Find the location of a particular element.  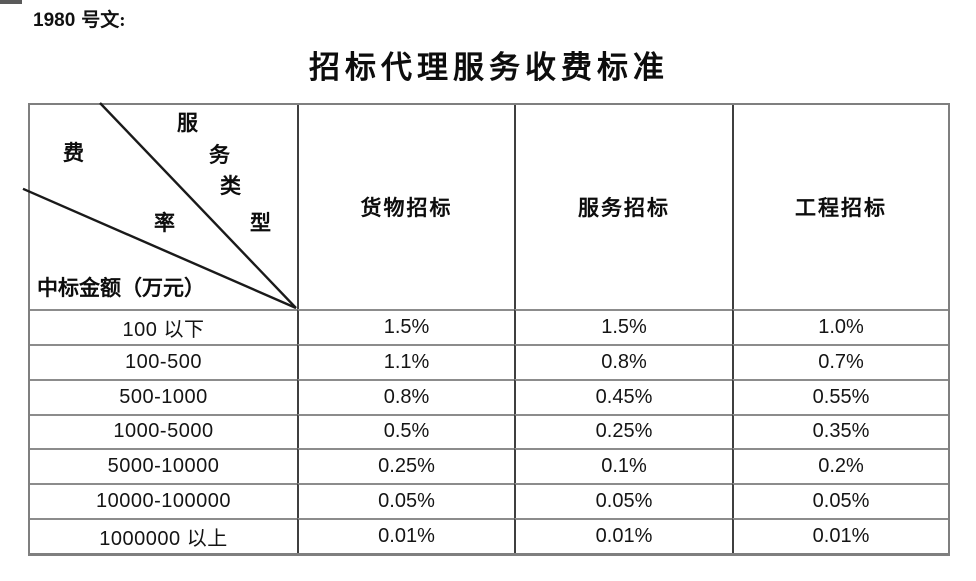

goods-rate-cell: 1.1% is located at coordinates (405, 361).